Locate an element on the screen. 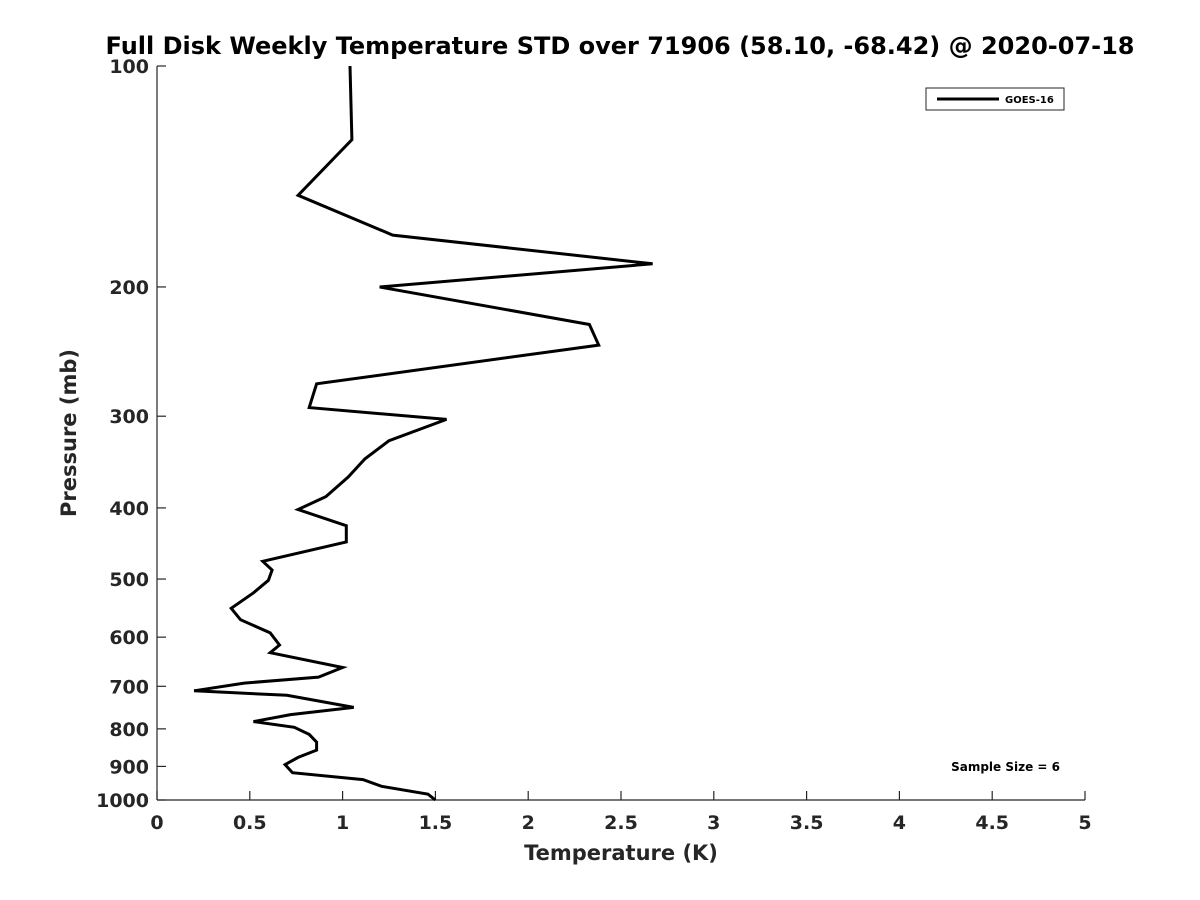 This screenshot has width=1200, height=900. y-tick-label: 100 is located at coordinates (129, 67).